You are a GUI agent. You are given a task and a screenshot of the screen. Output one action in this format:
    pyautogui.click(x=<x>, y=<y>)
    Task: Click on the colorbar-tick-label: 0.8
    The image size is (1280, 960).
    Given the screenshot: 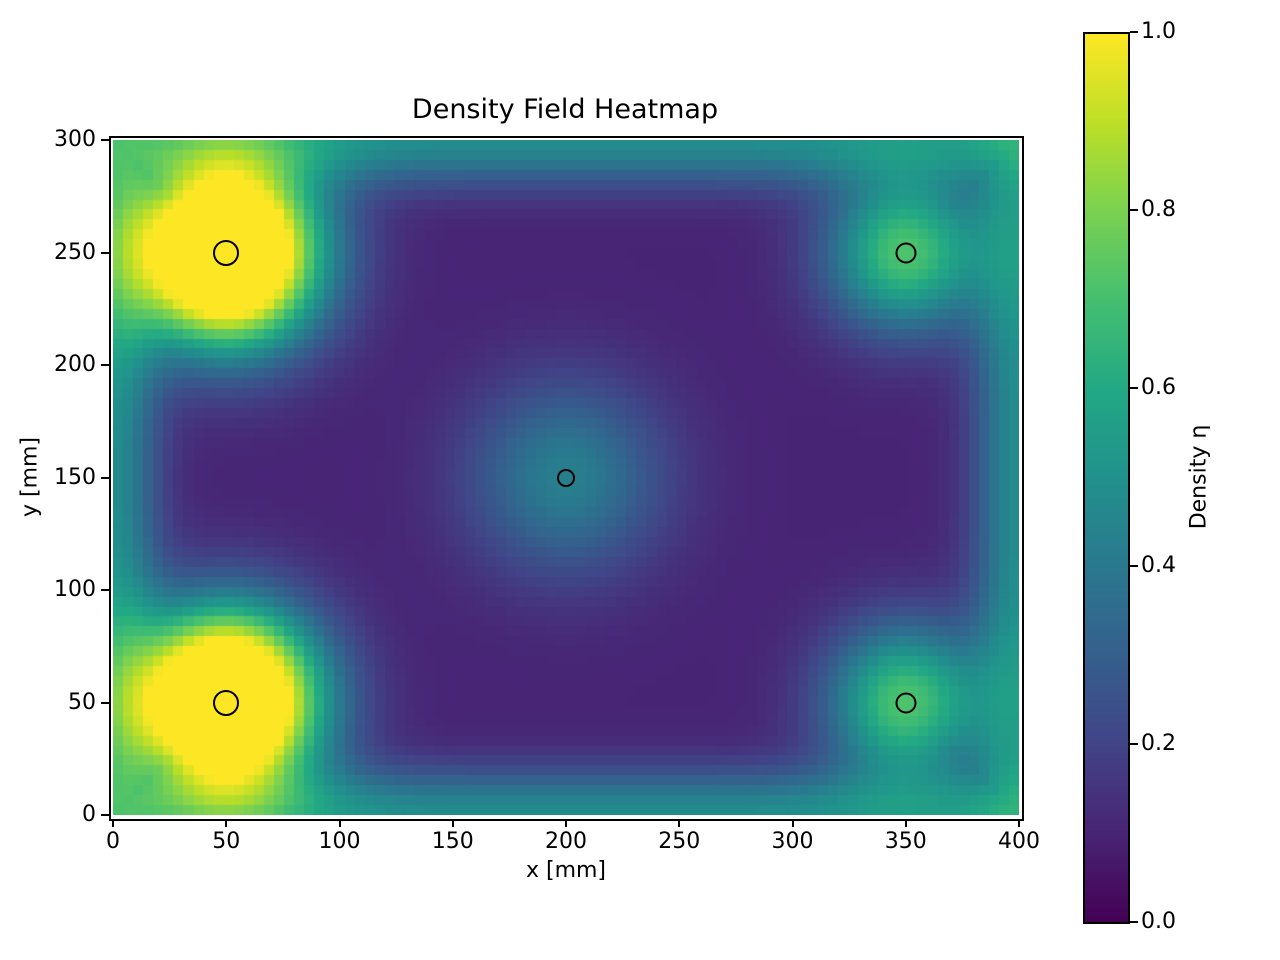 What is the action you would take?
    pyautogui.click(x=1158, y=209)
    